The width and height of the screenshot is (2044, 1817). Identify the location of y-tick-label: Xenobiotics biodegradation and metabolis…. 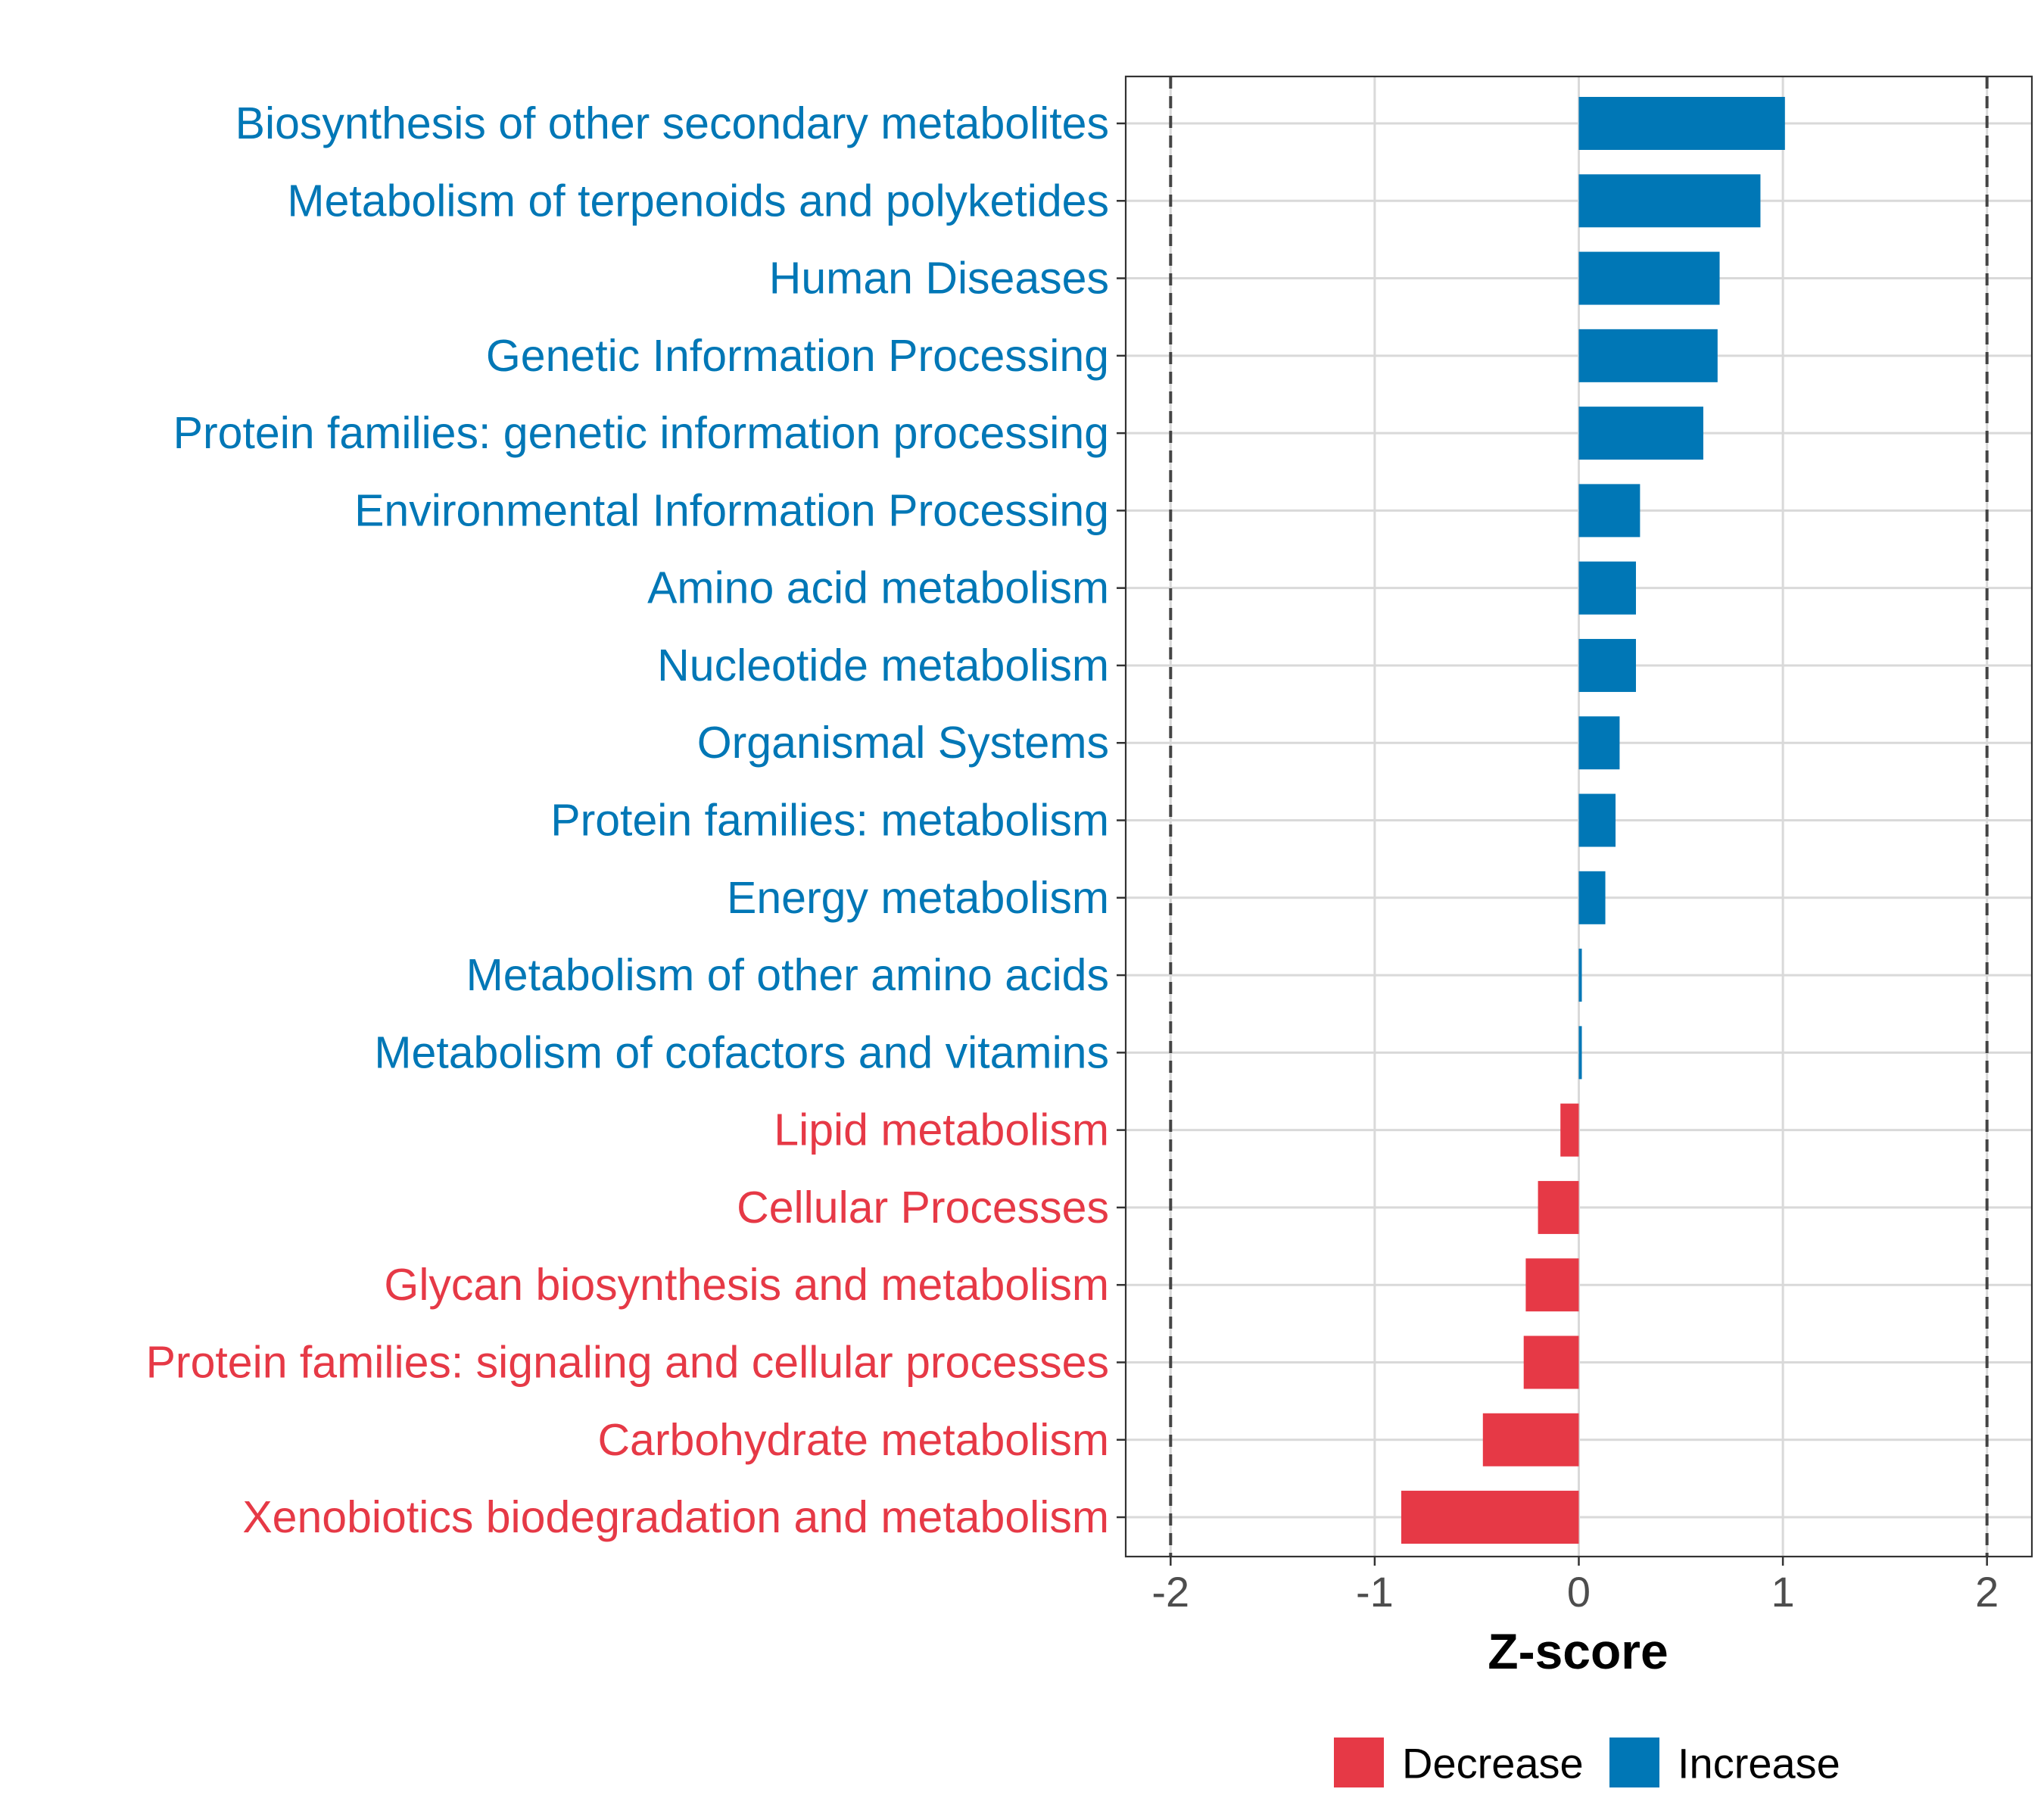
(675, 1517).